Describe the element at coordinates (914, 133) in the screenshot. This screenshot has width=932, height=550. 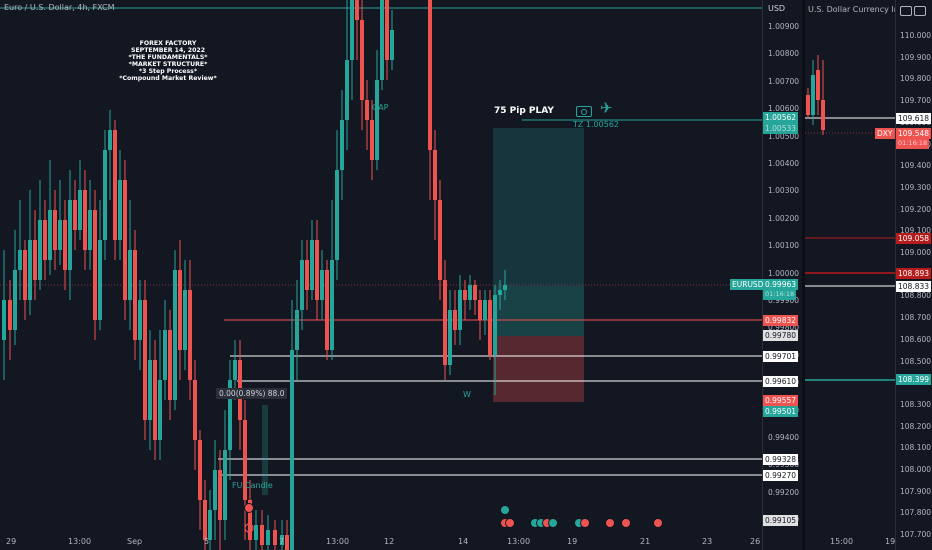
I see `dxy-current-tag: 109.548` at that location.